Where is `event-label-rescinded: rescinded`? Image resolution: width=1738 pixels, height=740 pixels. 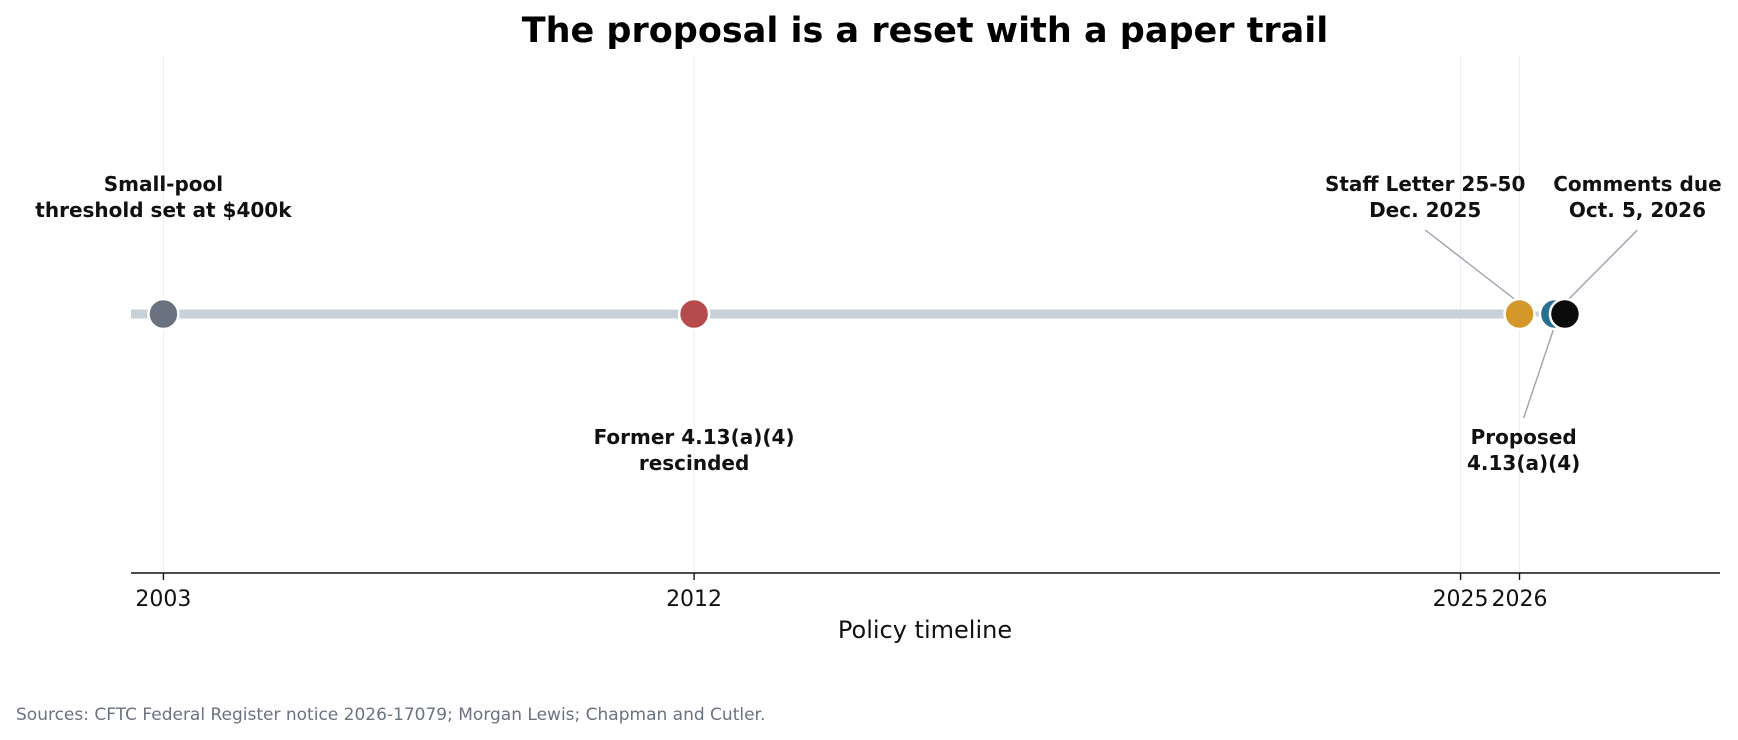 event-label-rescinded: rescinded is located at coordinates (694, 463).